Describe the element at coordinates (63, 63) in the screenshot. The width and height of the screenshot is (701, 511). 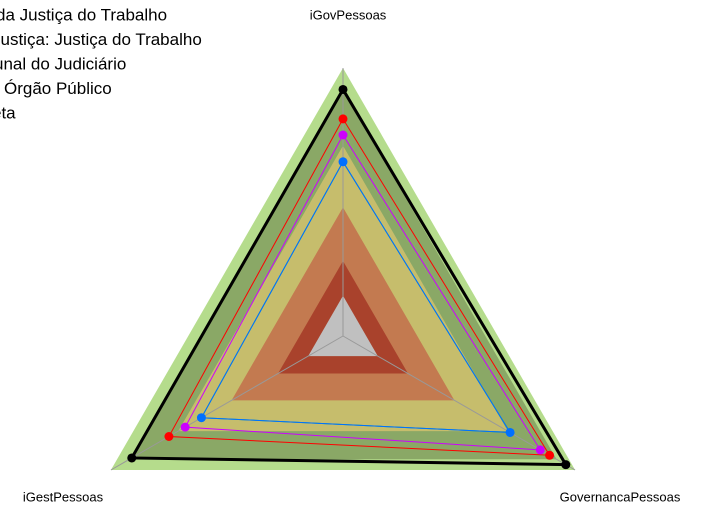
I see `legend-label: unal do Judiciário` at that location.